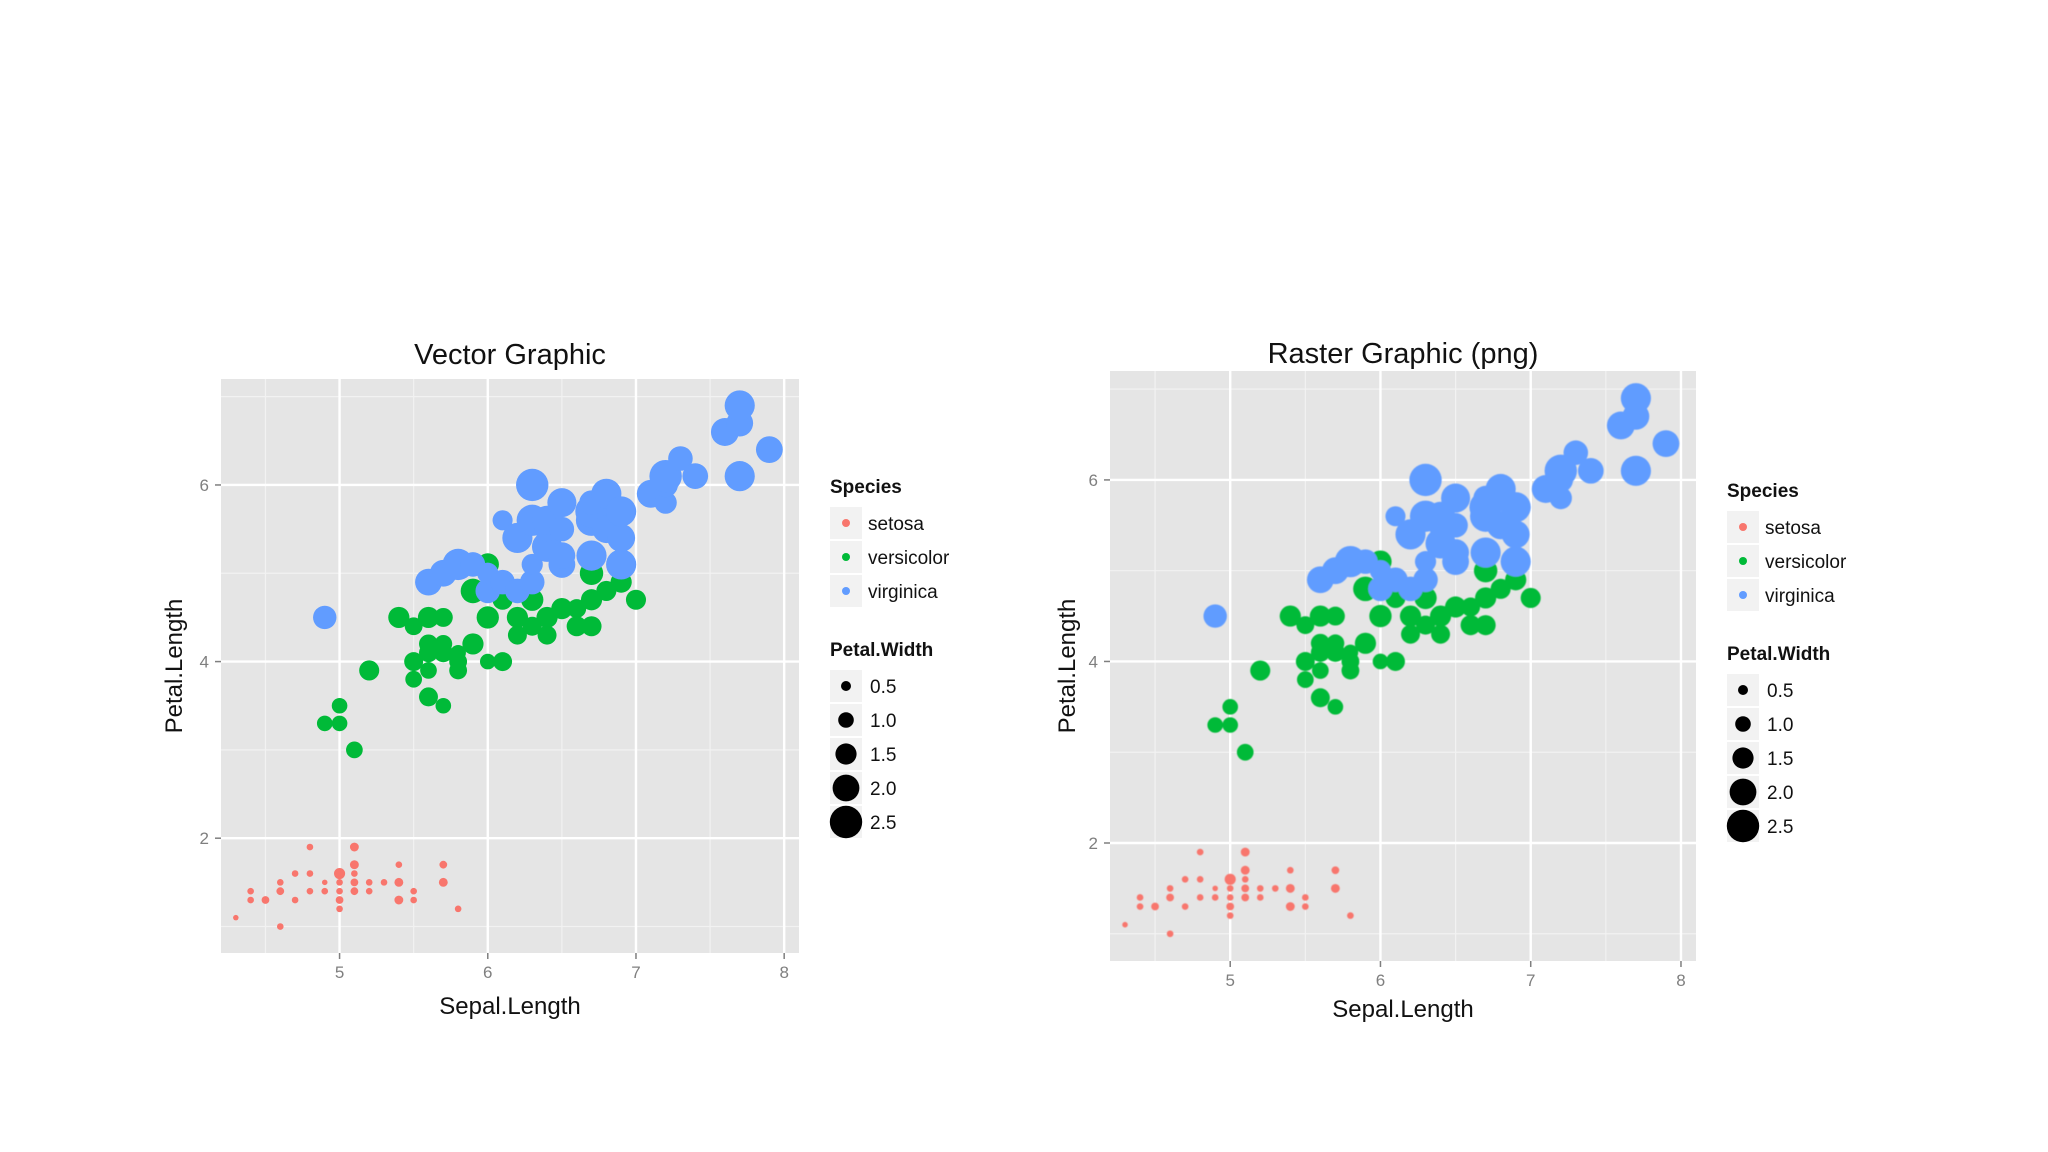 This screenshot has height=1152, width=2048. I want to click on size-label-2.0: 2.0, so click(1780, 793).